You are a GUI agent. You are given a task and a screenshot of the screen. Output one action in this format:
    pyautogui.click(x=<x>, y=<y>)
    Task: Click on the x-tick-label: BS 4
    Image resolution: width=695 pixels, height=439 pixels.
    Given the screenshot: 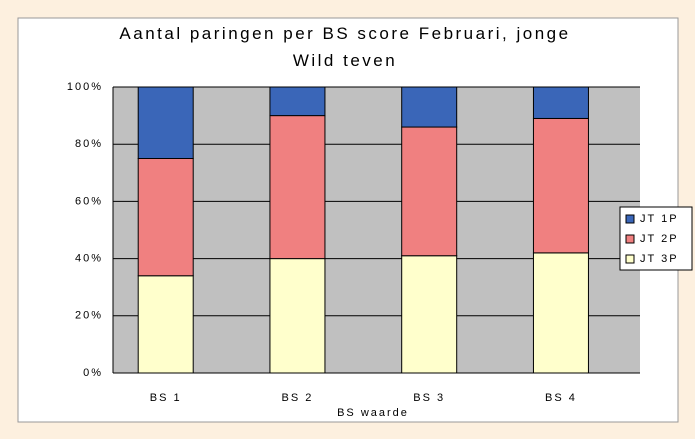 What is the action you would take?
    pyautogui.click(x=561, y=398)
    